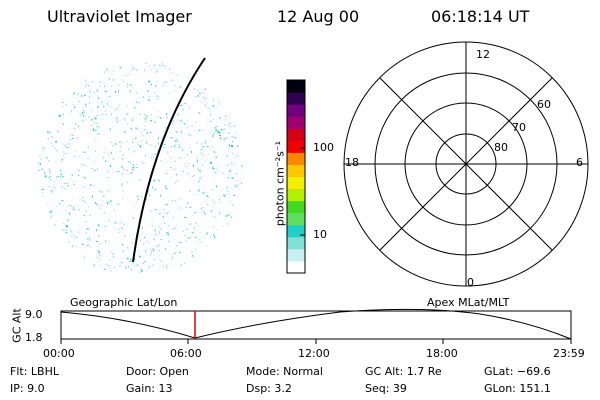  What do you see at coordinates (442, 353) in the screenshot?
I see `time-tick-3: 18:00` at bounding box center [442, 353].